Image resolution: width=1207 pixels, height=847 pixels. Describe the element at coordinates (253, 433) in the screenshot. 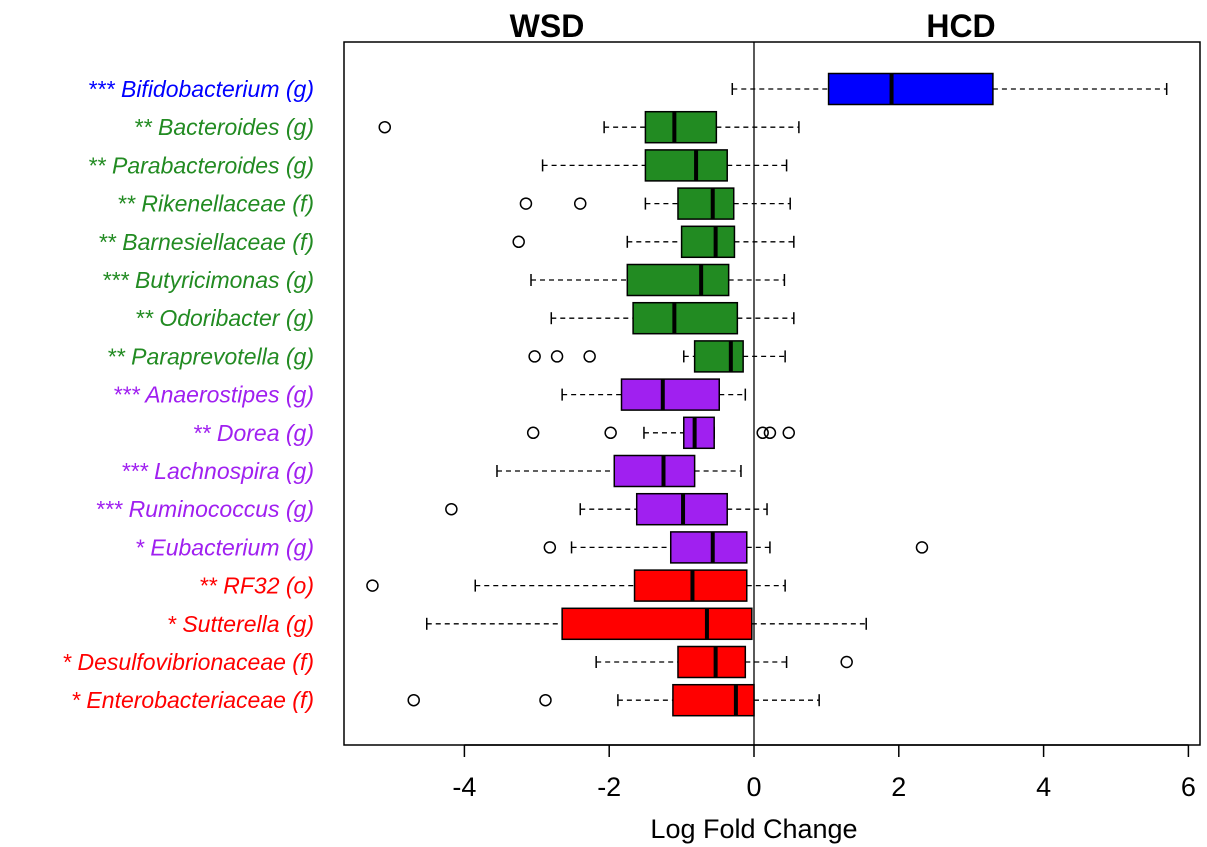

I see `category-label: ** Dorea (g)` at that location.